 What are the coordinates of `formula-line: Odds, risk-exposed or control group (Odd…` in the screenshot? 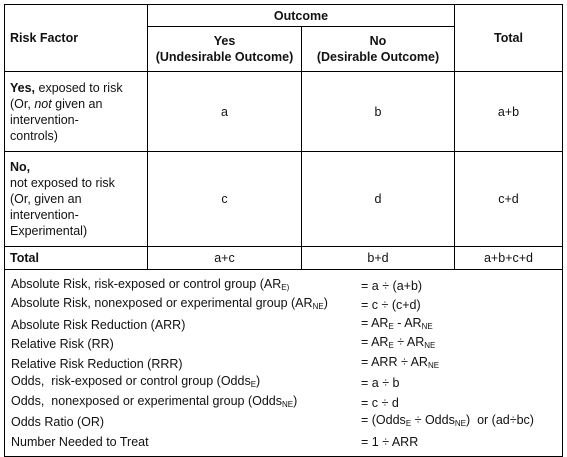 It's located at (284, 384).